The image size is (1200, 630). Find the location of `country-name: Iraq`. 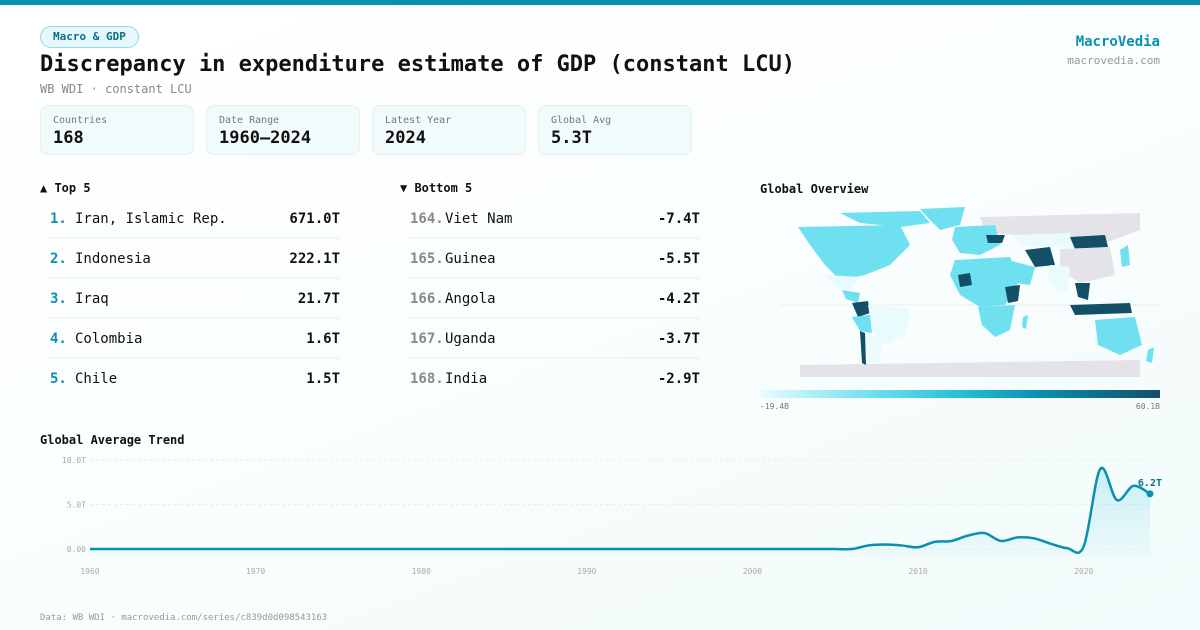

country-name: Iraq is located at coordinates (92, 299).